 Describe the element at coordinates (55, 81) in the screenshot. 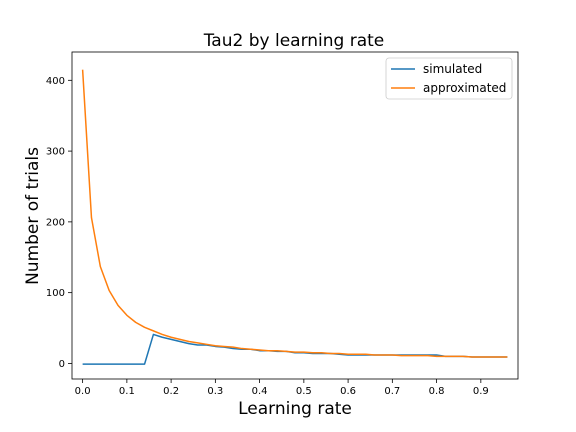

I see `y-tick-label: 400` at that location.